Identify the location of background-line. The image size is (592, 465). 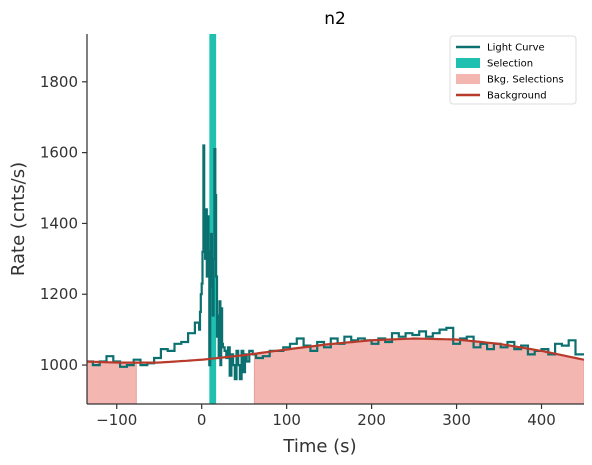
(335, 350).